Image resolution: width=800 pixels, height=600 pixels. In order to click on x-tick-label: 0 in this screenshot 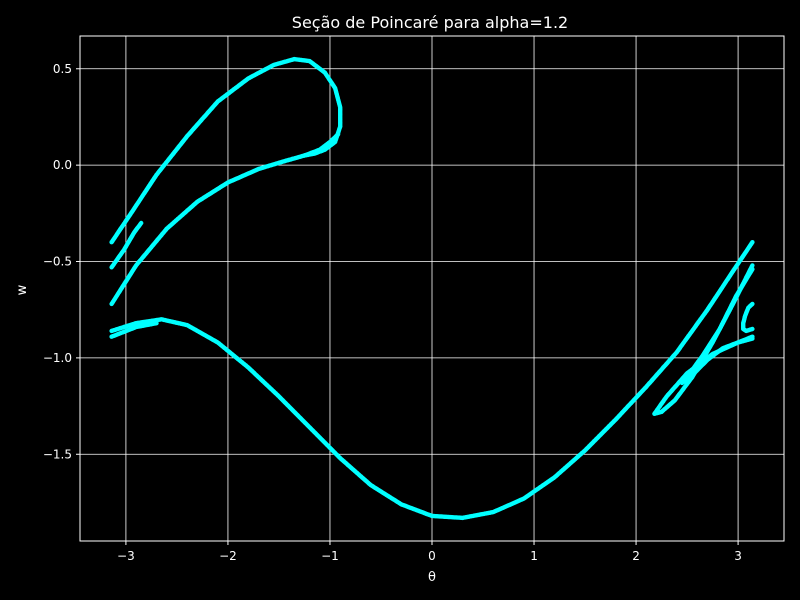, I will do `click(432, 556)`.